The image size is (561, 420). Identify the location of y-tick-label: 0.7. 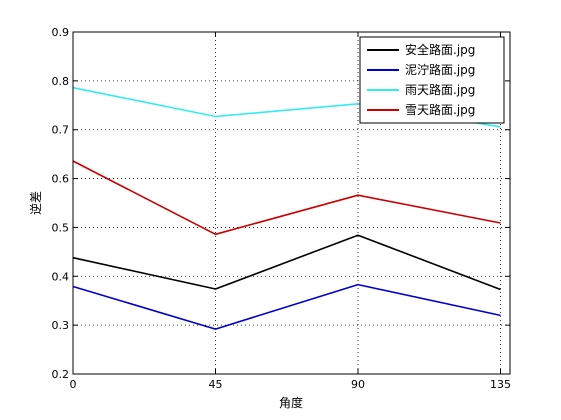
(61, 130).